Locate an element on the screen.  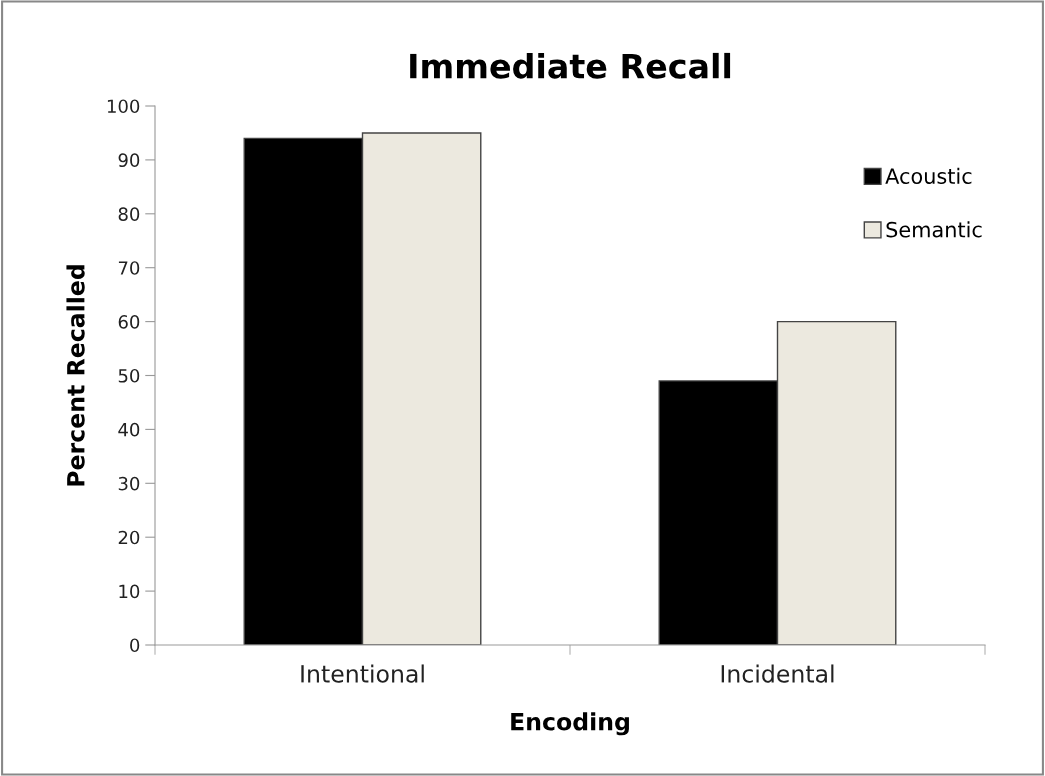
y-tick-label: 100 is located at coordinates (123, 106).